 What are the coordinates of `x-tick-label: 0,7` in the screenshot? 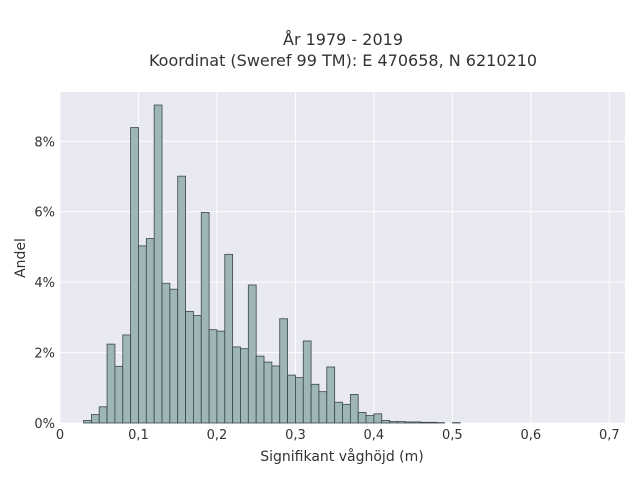 It's located at (609, 435).